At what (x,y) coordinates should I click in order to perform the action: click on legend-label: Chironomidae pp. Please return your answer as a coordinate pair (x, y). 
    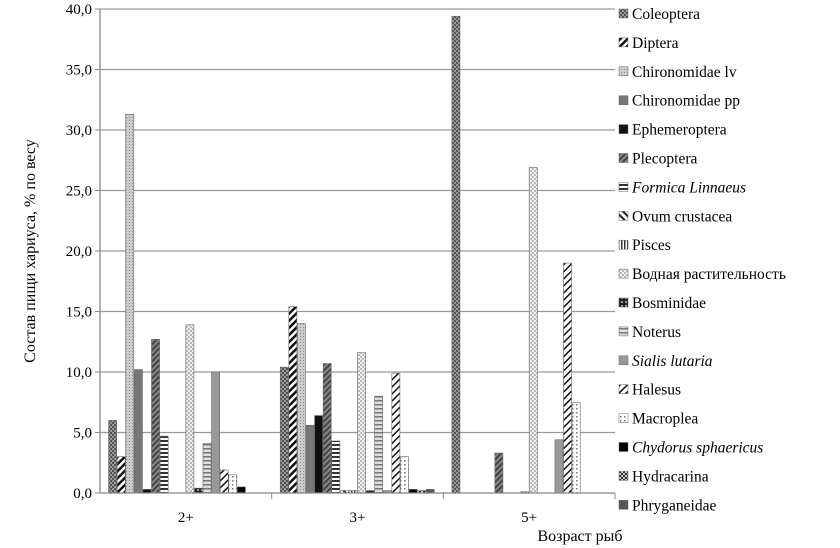
    Looking at the image, I should click on (686, 101).